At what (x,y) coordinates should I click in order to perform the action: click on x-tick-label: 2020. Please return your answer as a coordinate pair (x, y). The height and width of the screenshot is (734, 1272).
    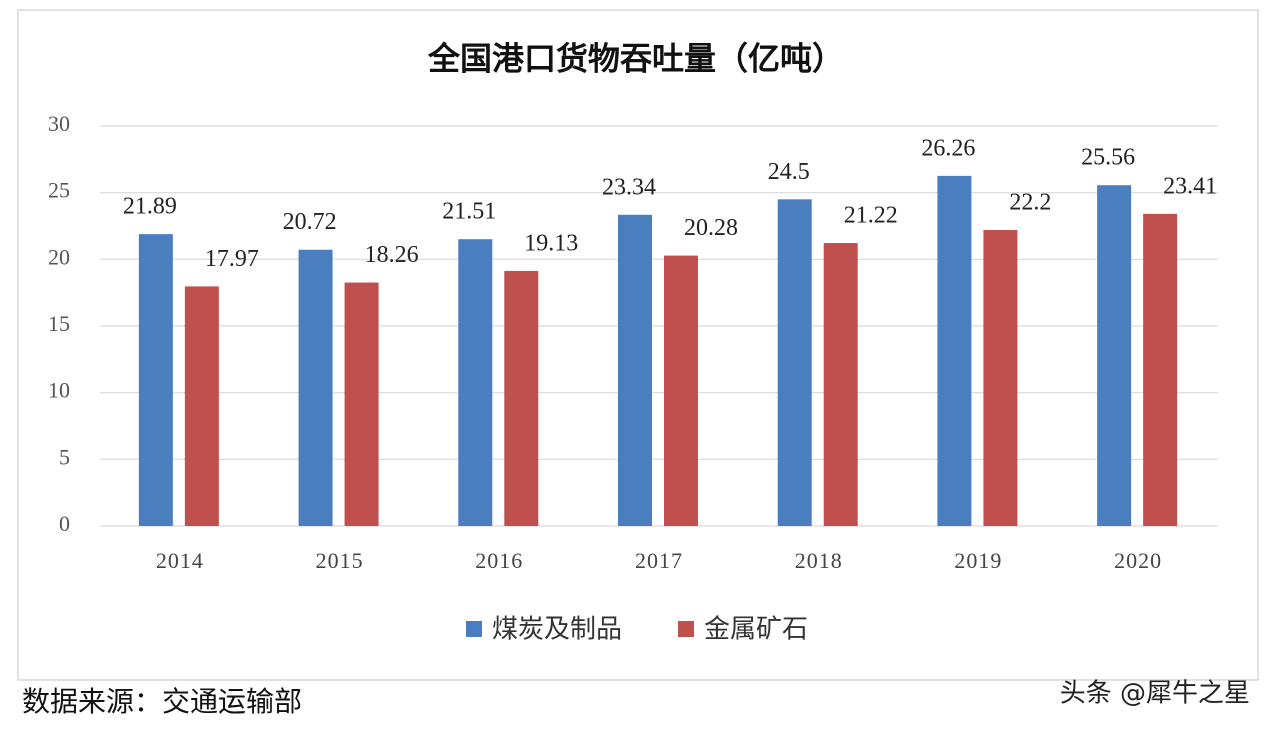
    Looking at the image, I should click on (1138, 560).